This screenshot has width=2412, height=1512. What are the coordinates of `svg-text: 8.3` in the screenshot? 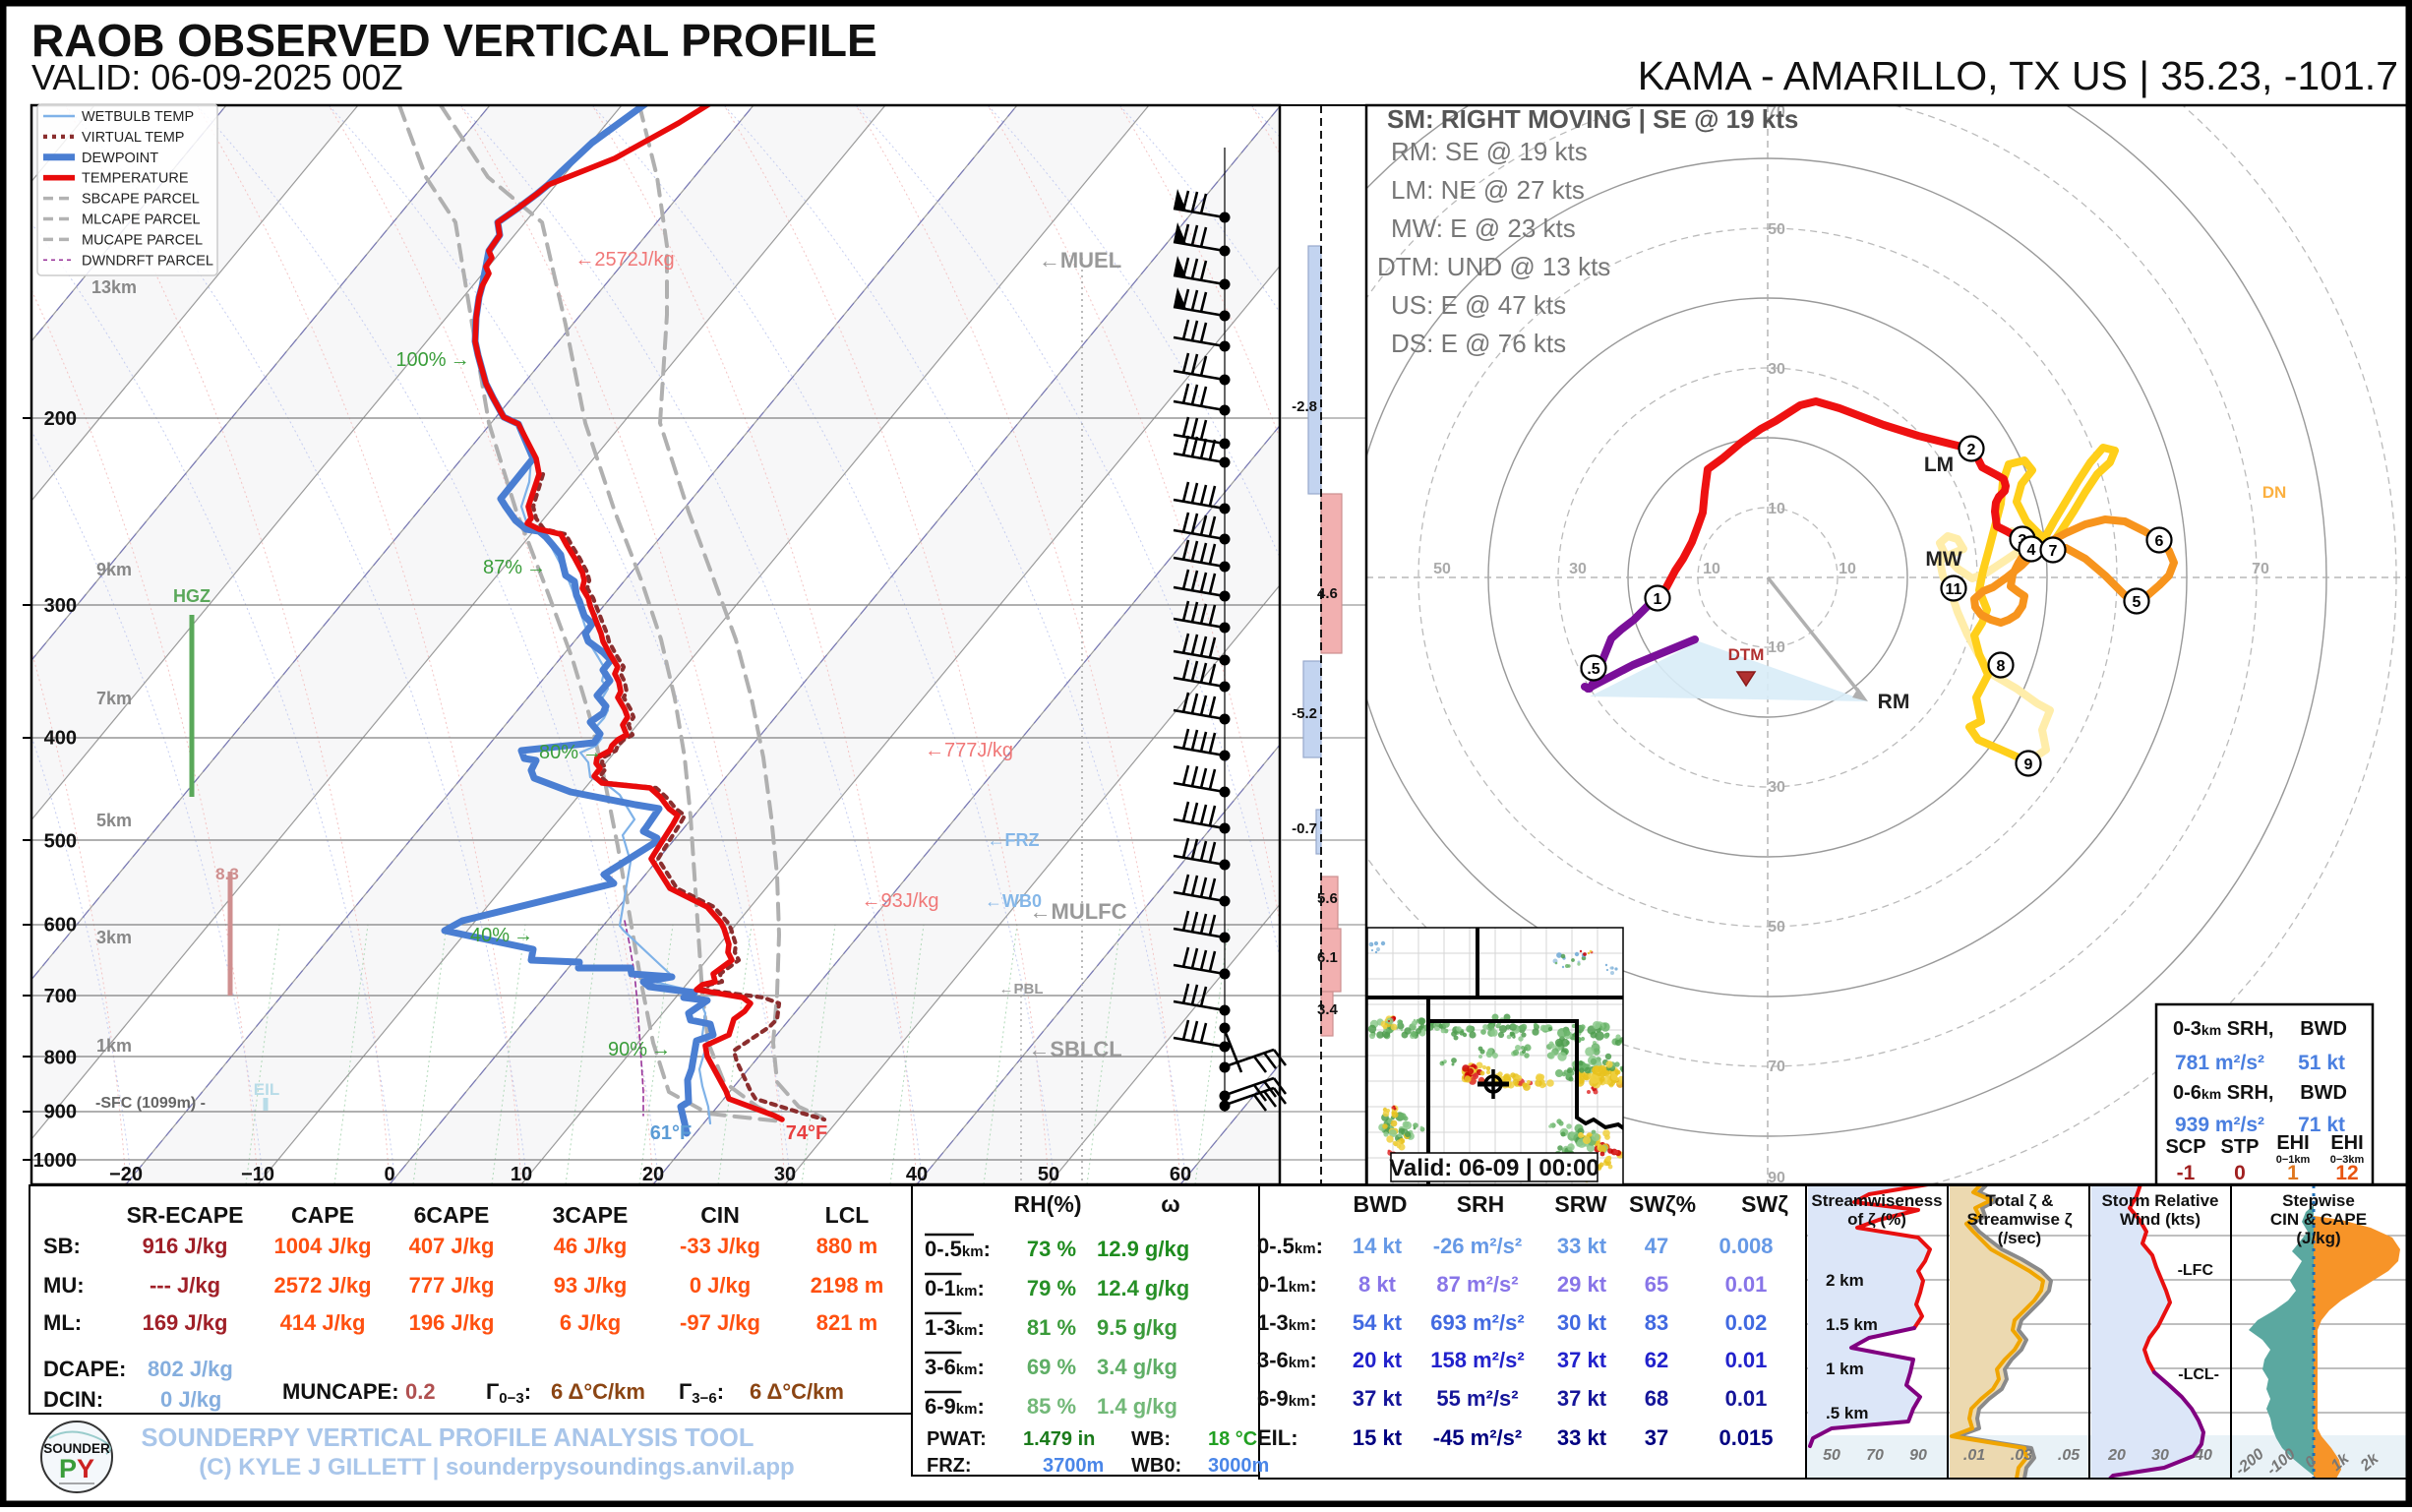 It's located at (227, 874).